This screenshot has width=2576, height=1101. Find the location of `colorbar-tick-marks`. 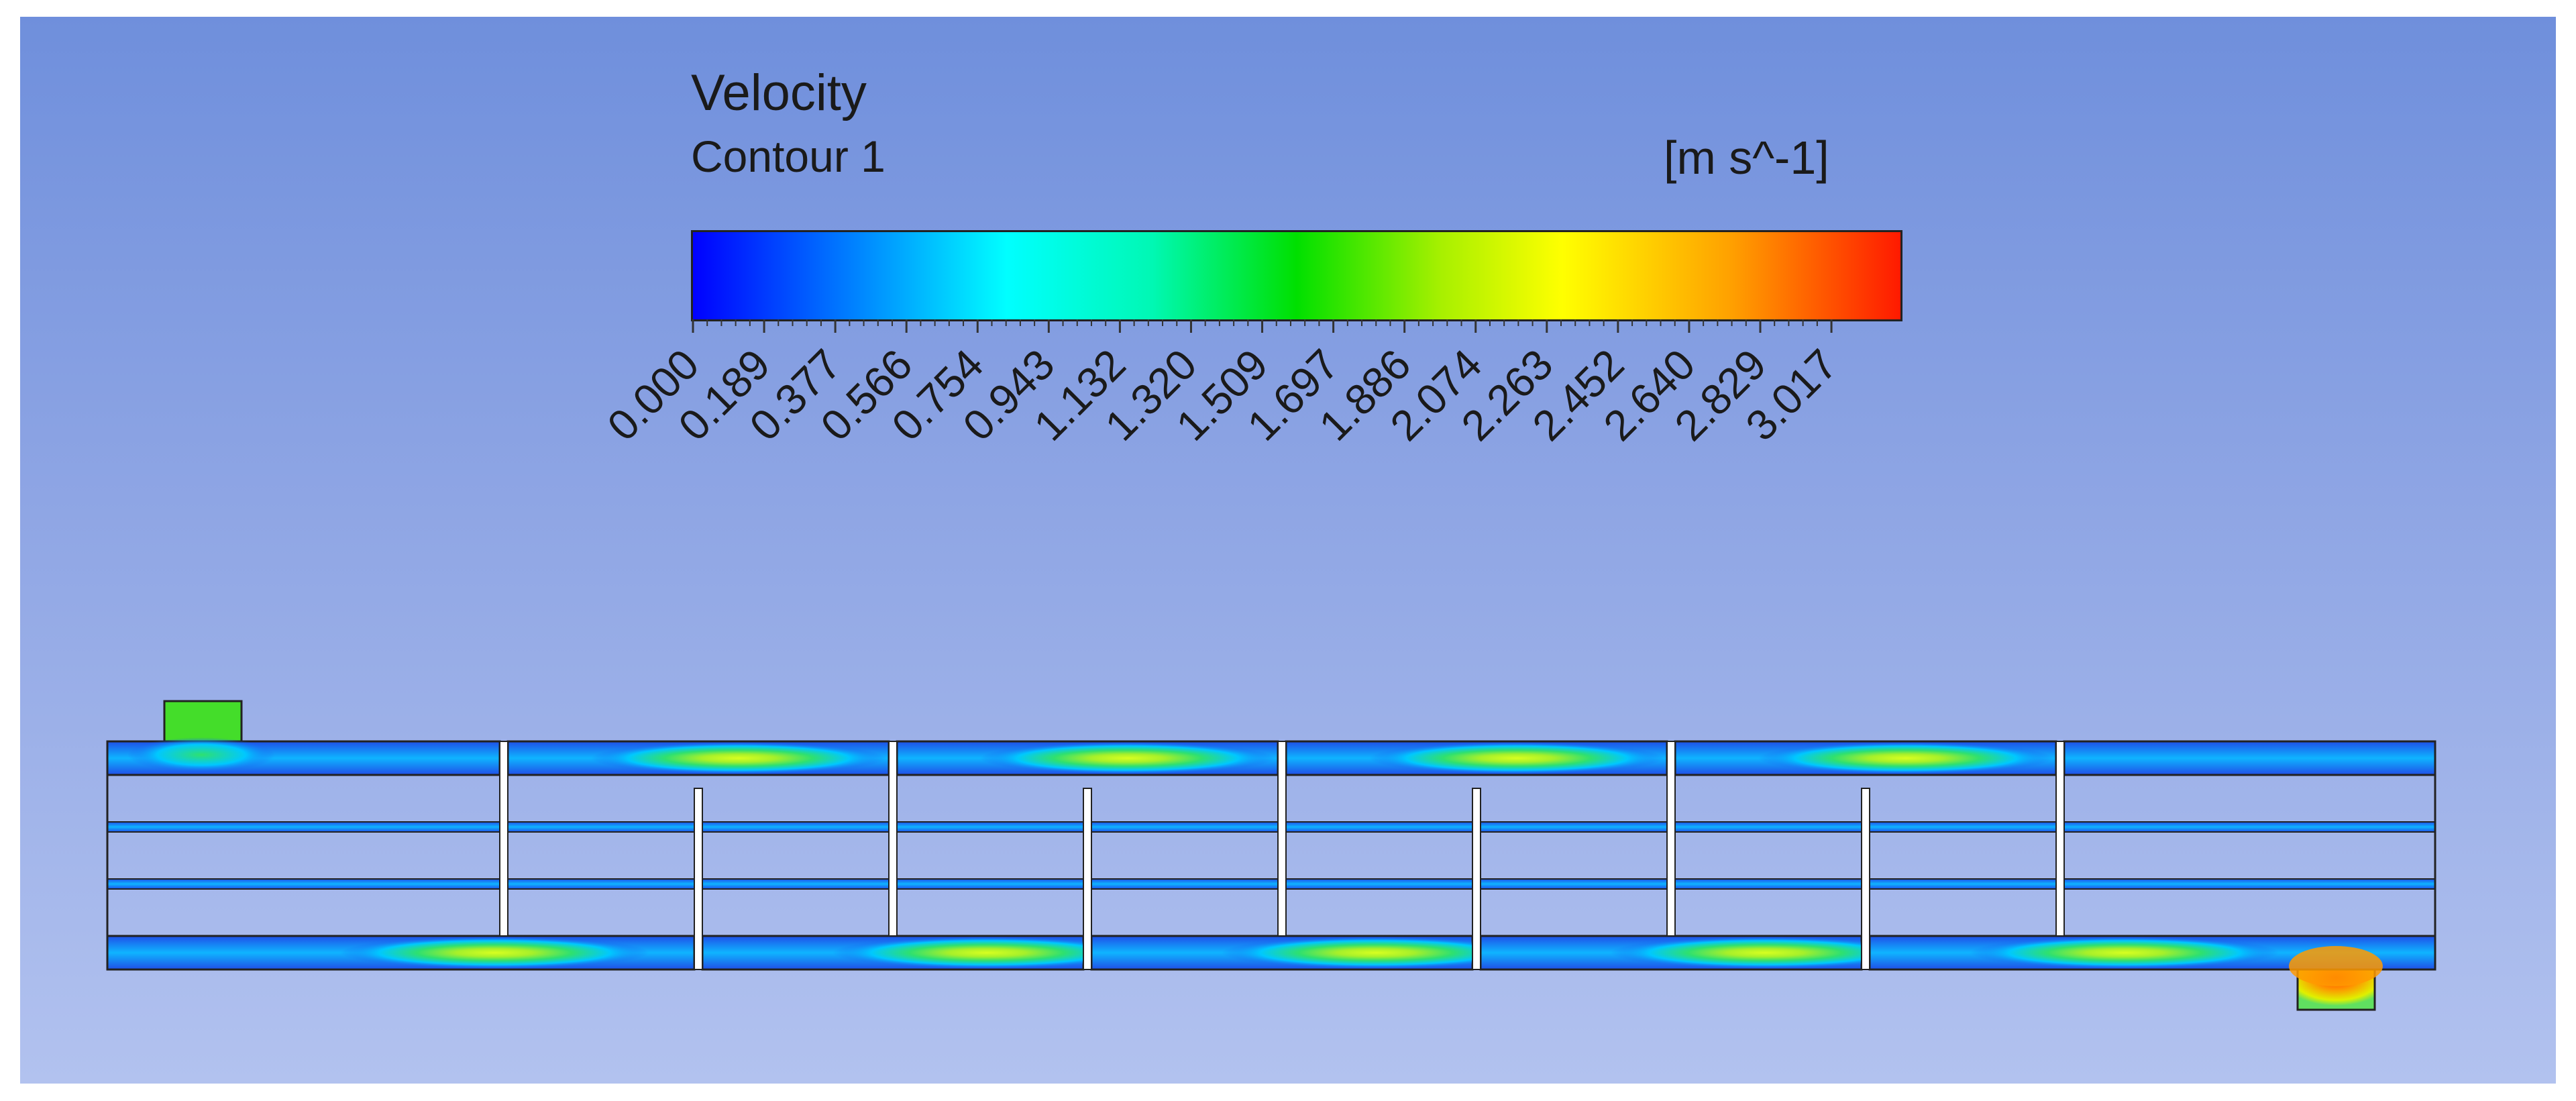

colorbar-tick-marks is located at coordinates (1262, 326).